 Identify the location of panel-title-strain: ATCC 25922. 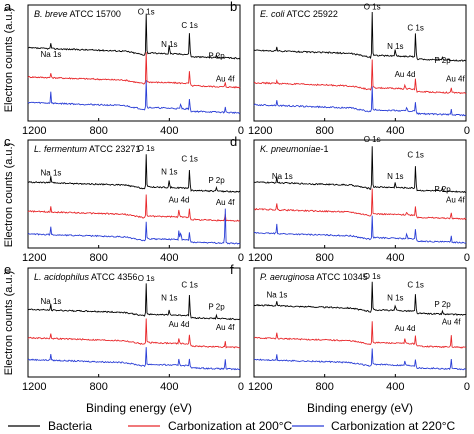
(311, 14).